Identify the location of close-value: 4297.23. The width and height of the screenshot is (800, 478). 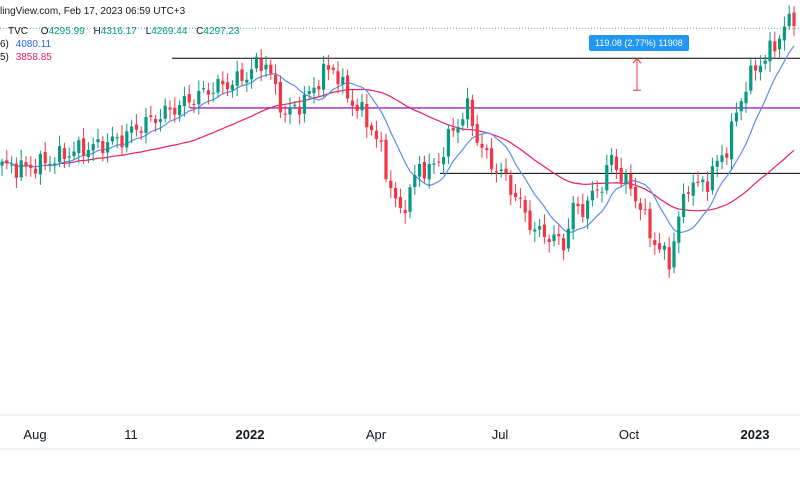
(221, 31).